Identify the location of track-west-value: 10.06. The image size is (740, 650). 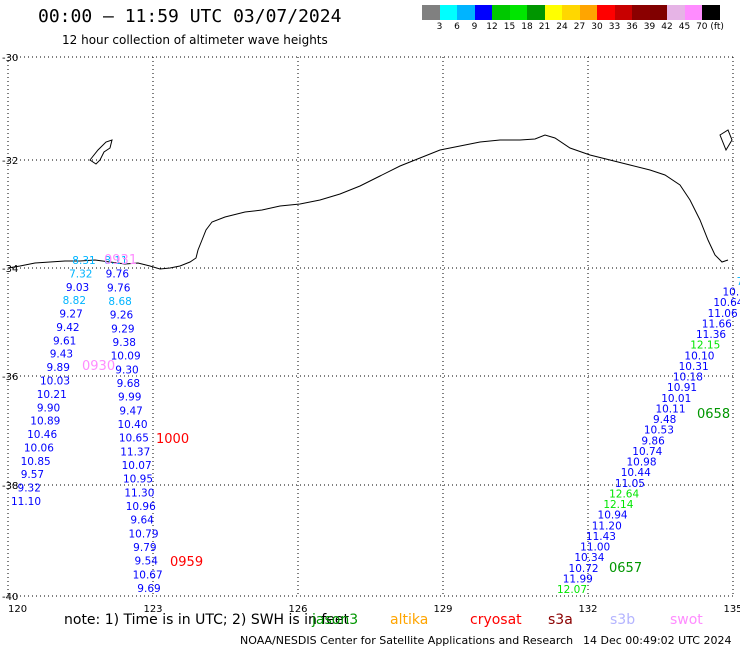
(39, 448).